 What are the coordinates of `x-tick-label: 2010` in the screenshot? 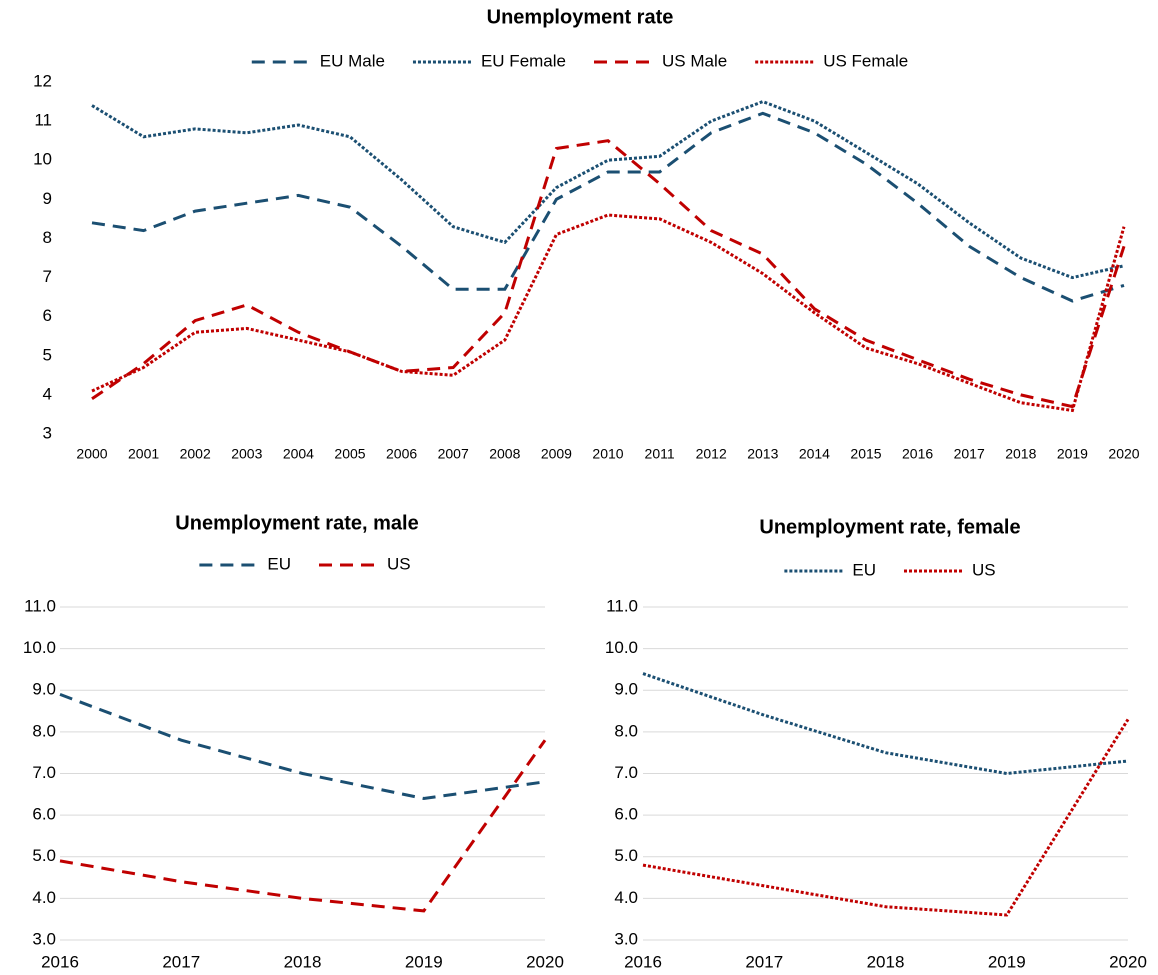 It's located at (607, 454).